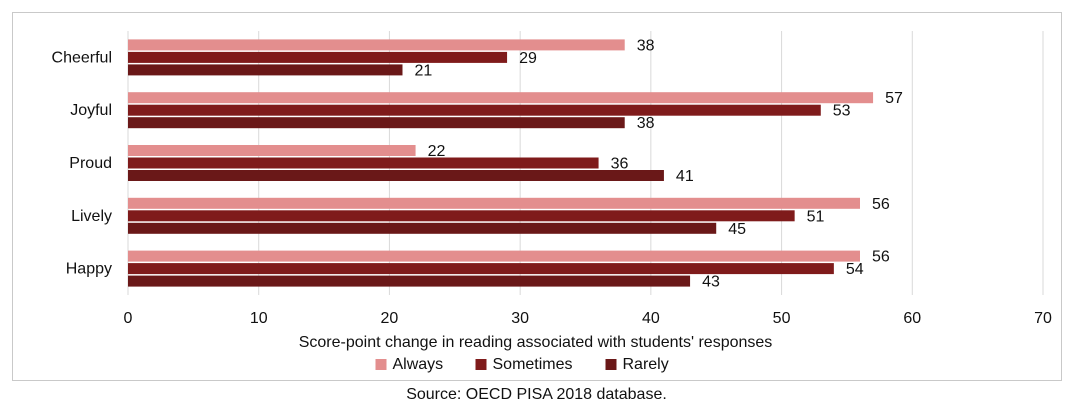 This screenshot has width=1073, height=412. Describe the element at coordinates (376, 123) in the screenshot. I see `bar-rarely-joyful` at that location.